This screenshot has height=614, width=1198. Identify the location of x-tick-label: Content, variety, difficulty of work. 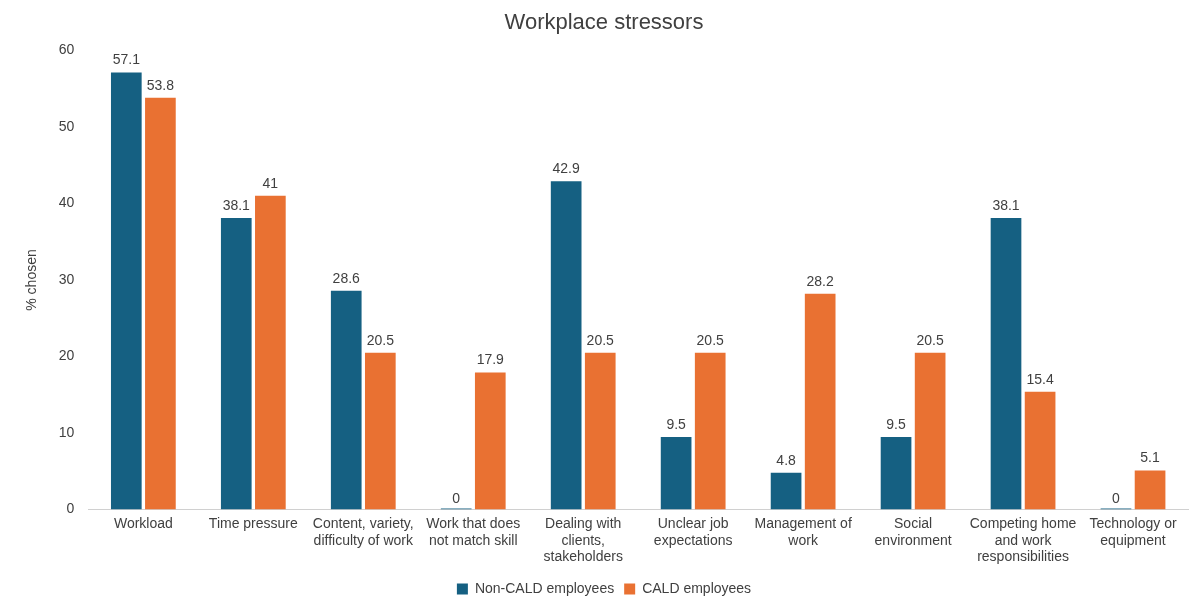
(363, 531).